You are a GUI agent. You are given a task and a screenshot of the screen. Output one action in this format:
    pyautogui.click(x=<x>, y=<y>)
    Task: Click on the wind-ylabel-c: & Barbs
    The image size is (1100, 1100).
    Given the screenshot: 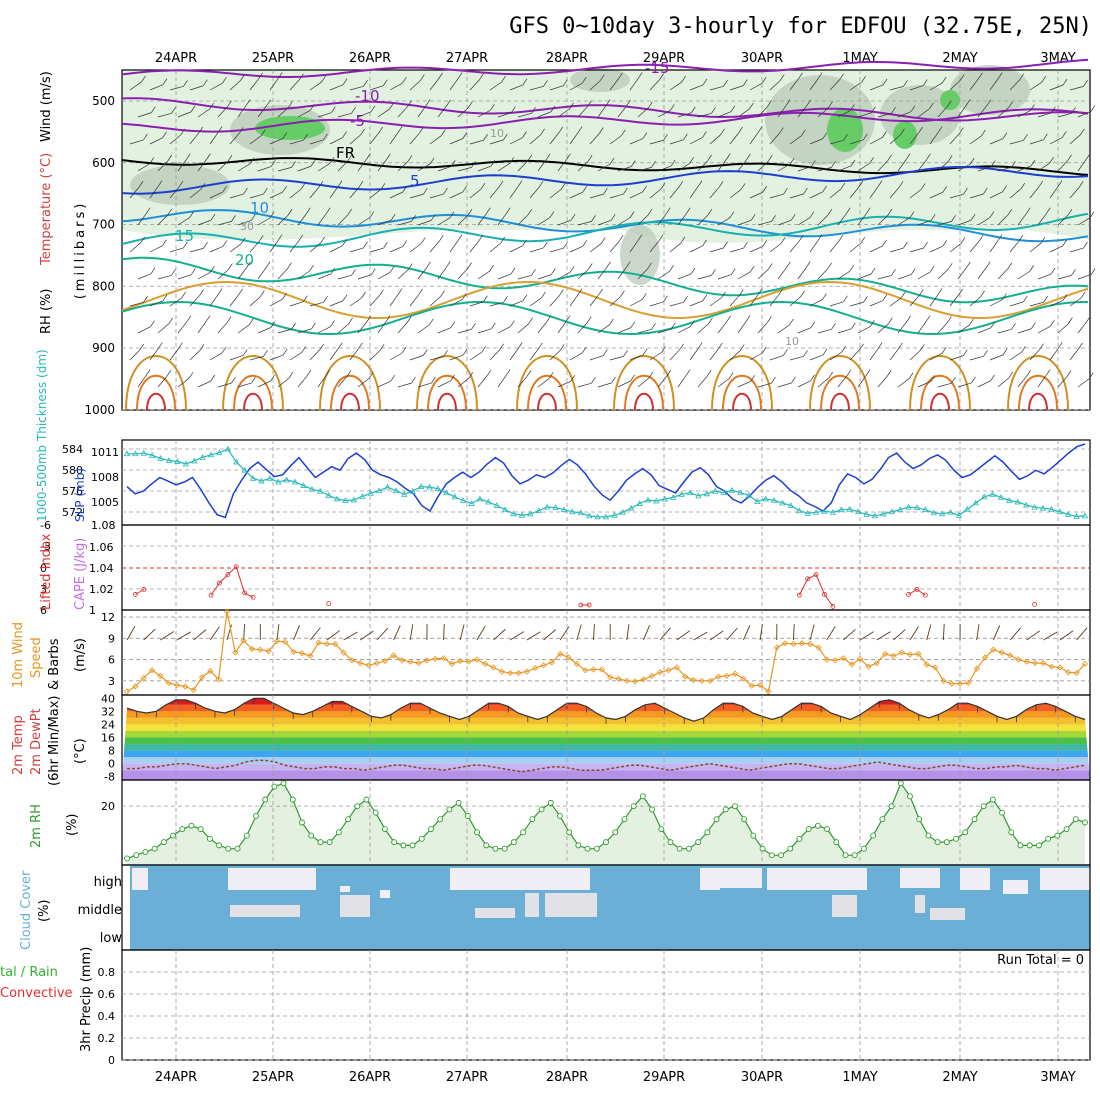 What is the action you would take?
    pyautogui.click(x=54, y=664)
    